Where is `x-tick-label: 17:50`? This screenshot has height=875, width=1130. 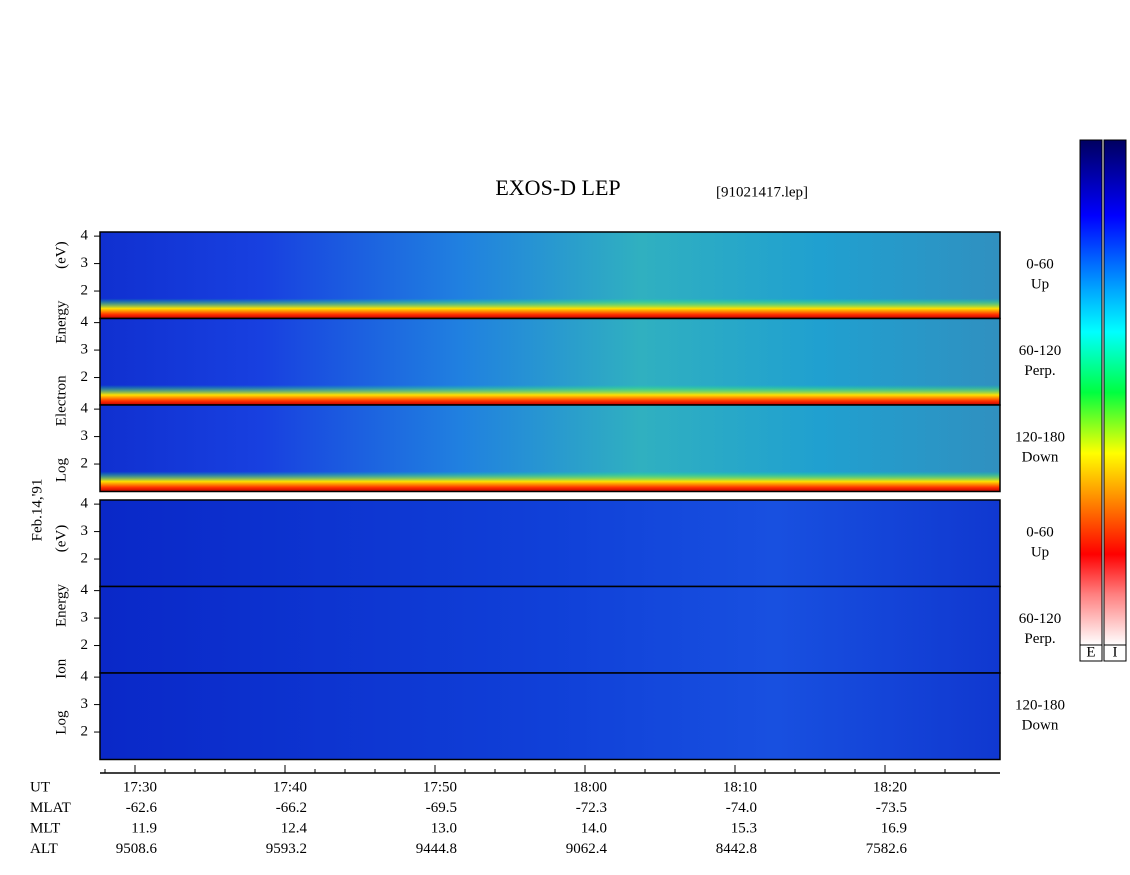 x-tick-label: 17:50 is located at coordinates (440, 787).